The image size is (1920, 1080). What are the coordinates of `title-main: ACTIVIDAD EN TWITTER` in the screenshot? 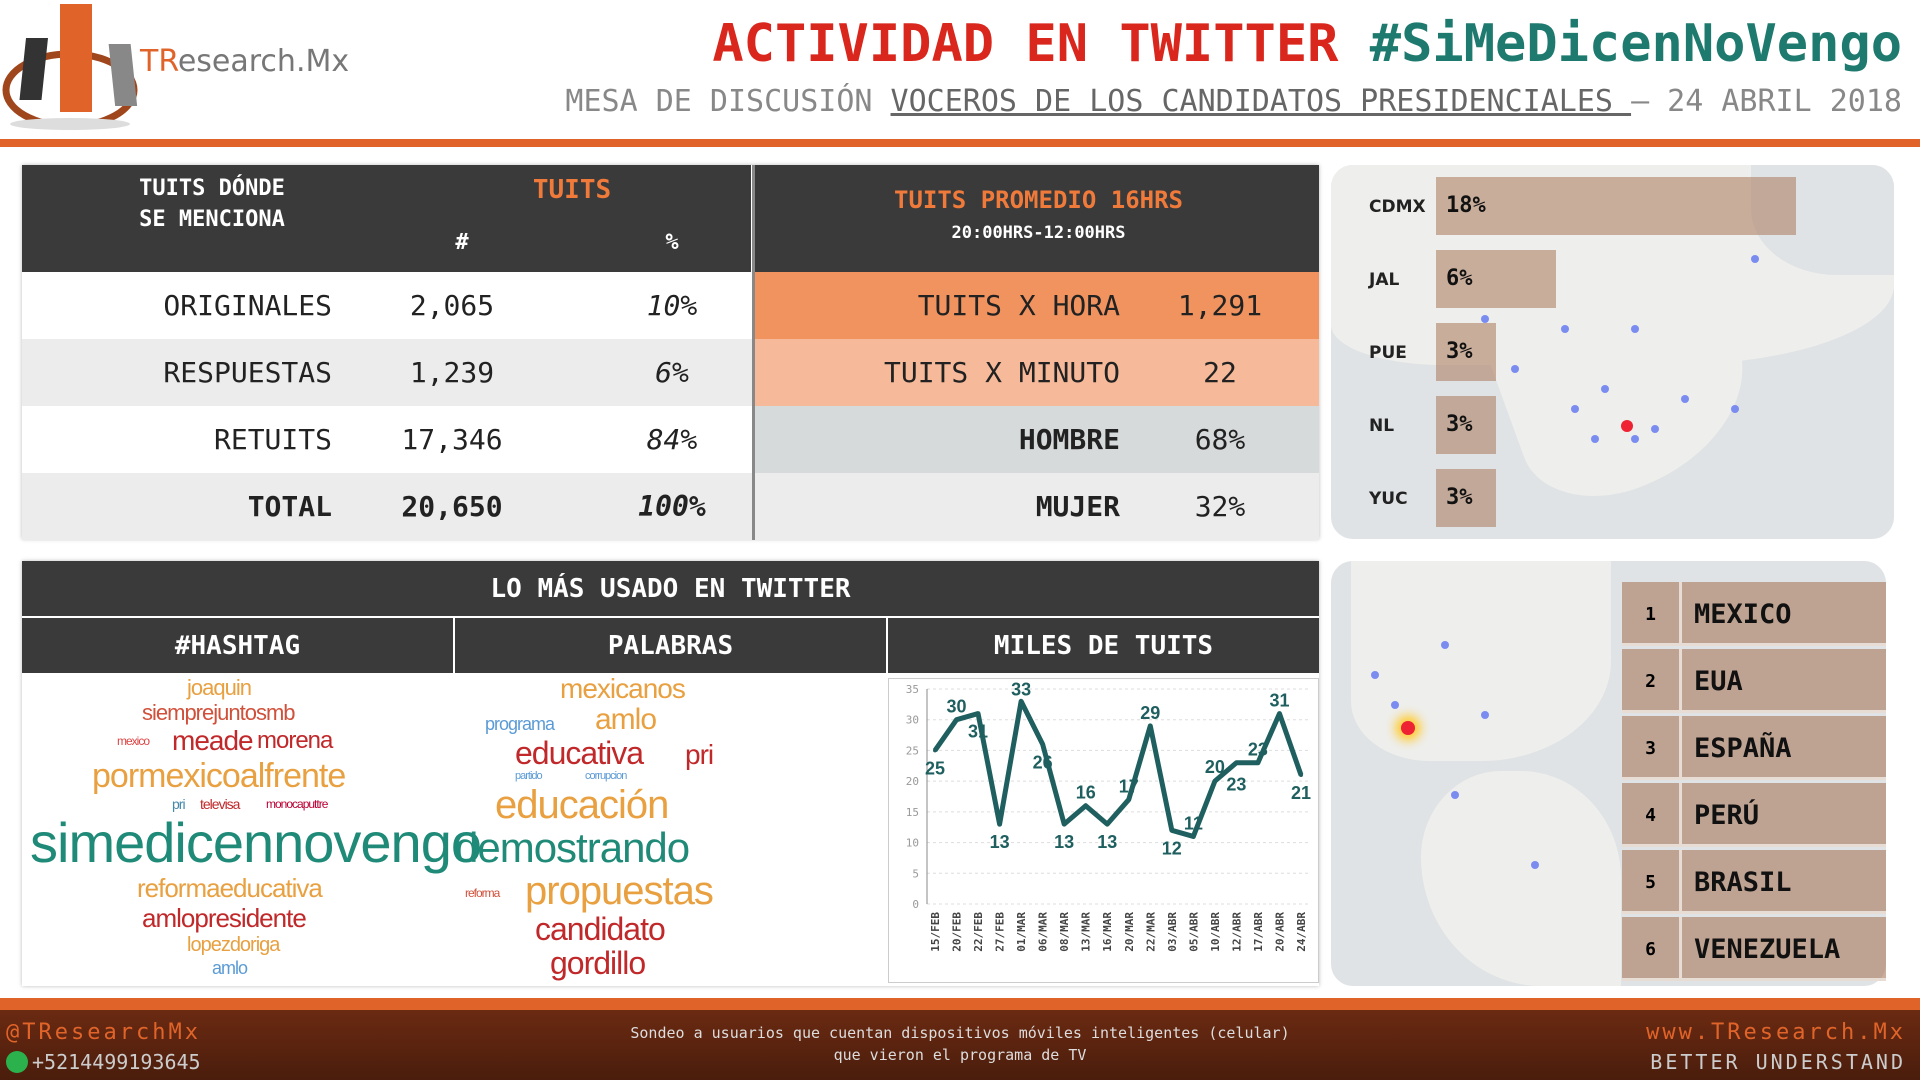 It's located at (1041, 44).